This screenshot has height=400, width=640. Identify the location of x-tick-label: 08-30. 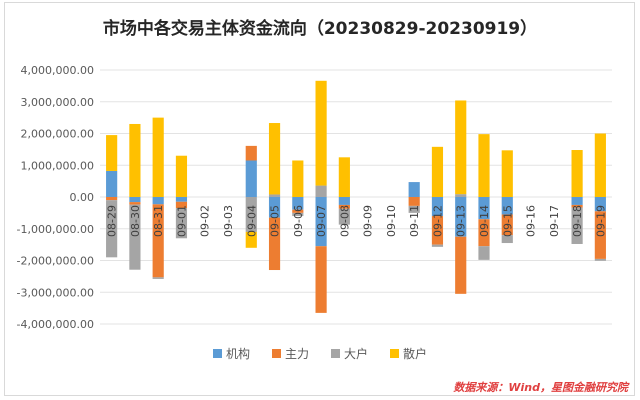
(135, 221).